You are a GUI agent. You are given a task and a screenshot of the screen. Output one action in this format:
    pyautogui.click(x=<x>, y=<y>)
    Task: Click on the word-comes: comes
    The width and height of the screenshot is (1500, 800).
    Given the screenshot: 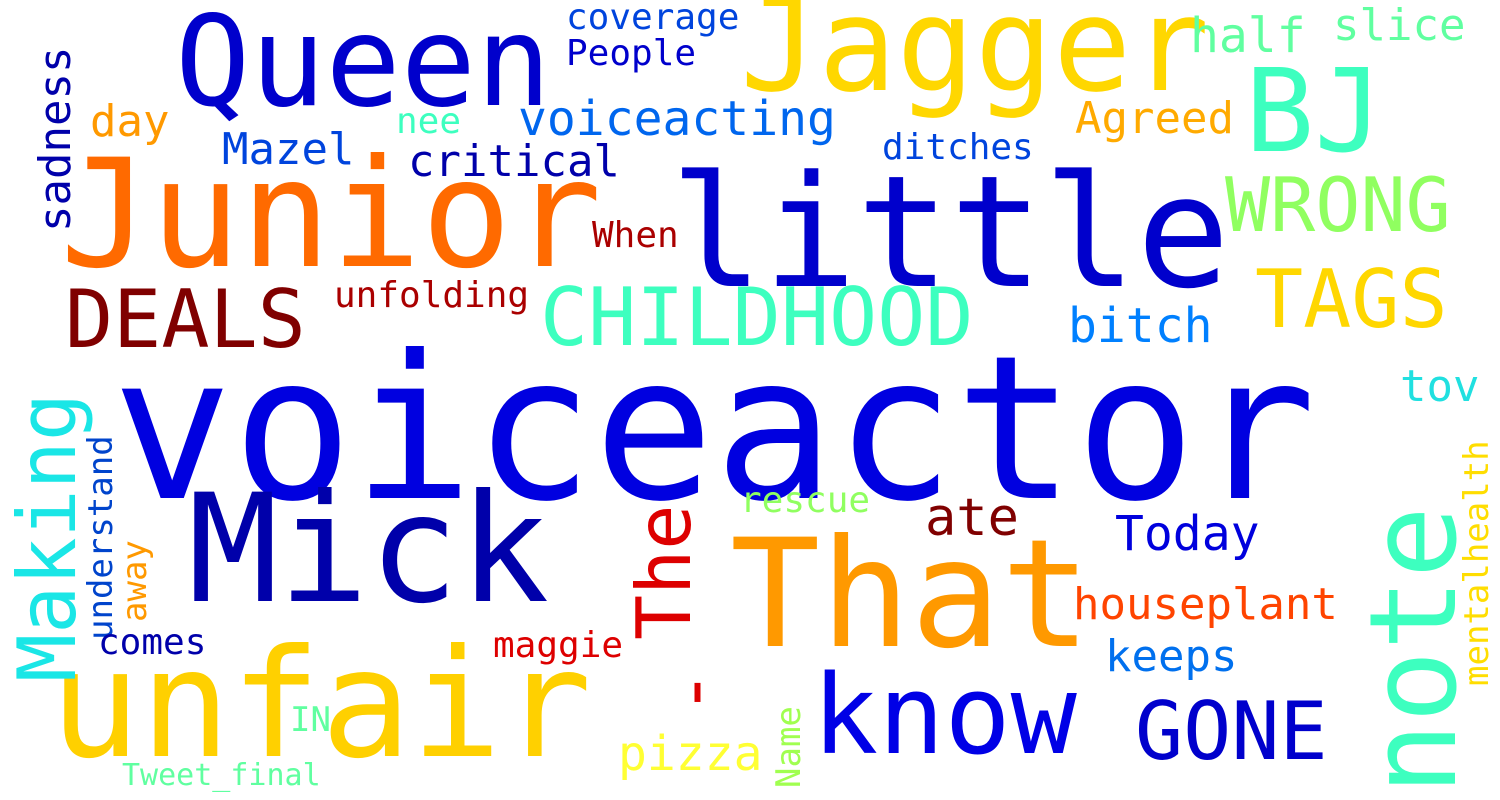 What is the action you would take?
    pyautogui.click(x=152, y=642)
    